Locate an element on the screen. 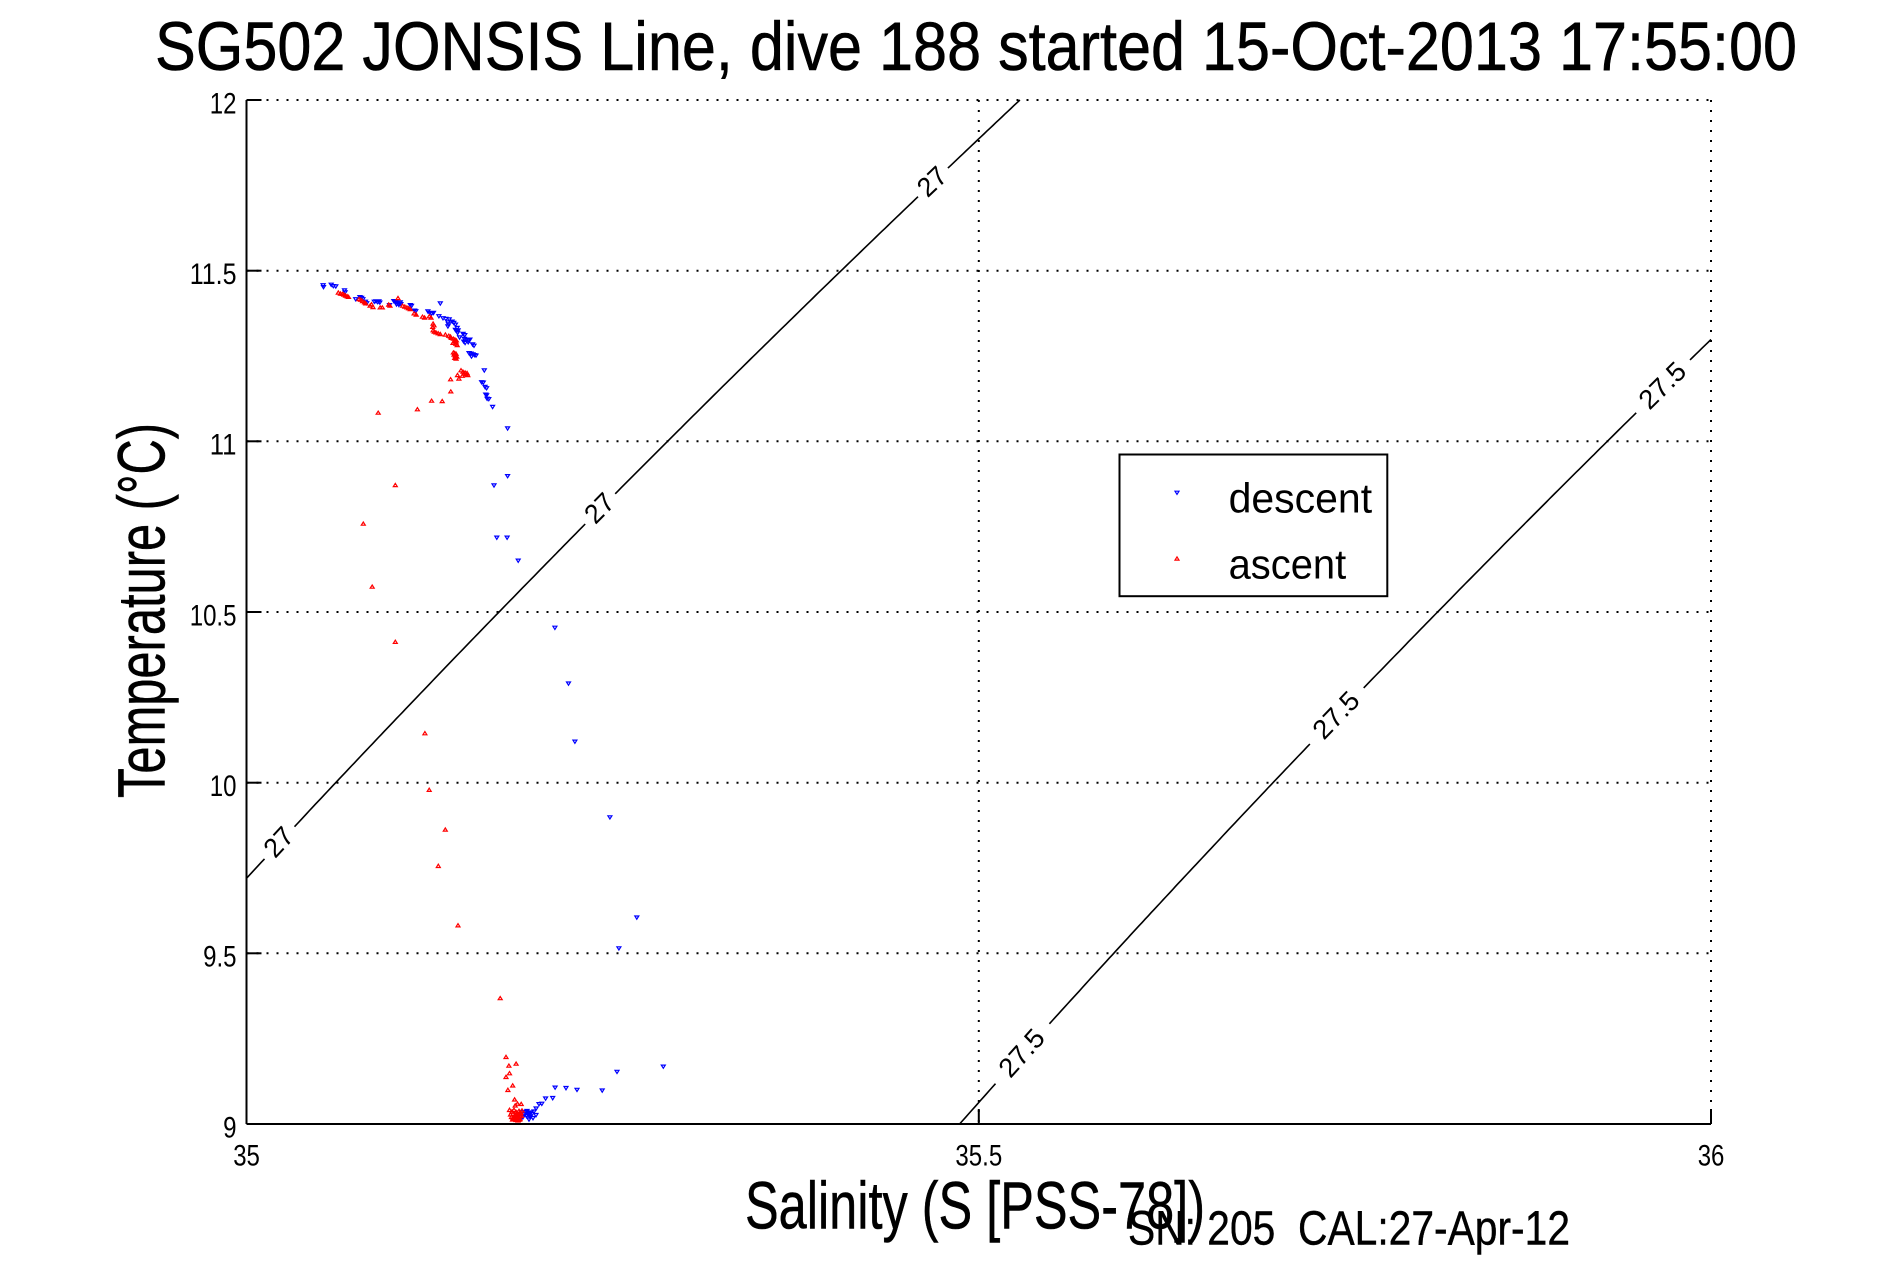 The image size is (1891, 1262). svg-text: Salinity (S [PSS-78]) is located at coordinates (975, 1206).